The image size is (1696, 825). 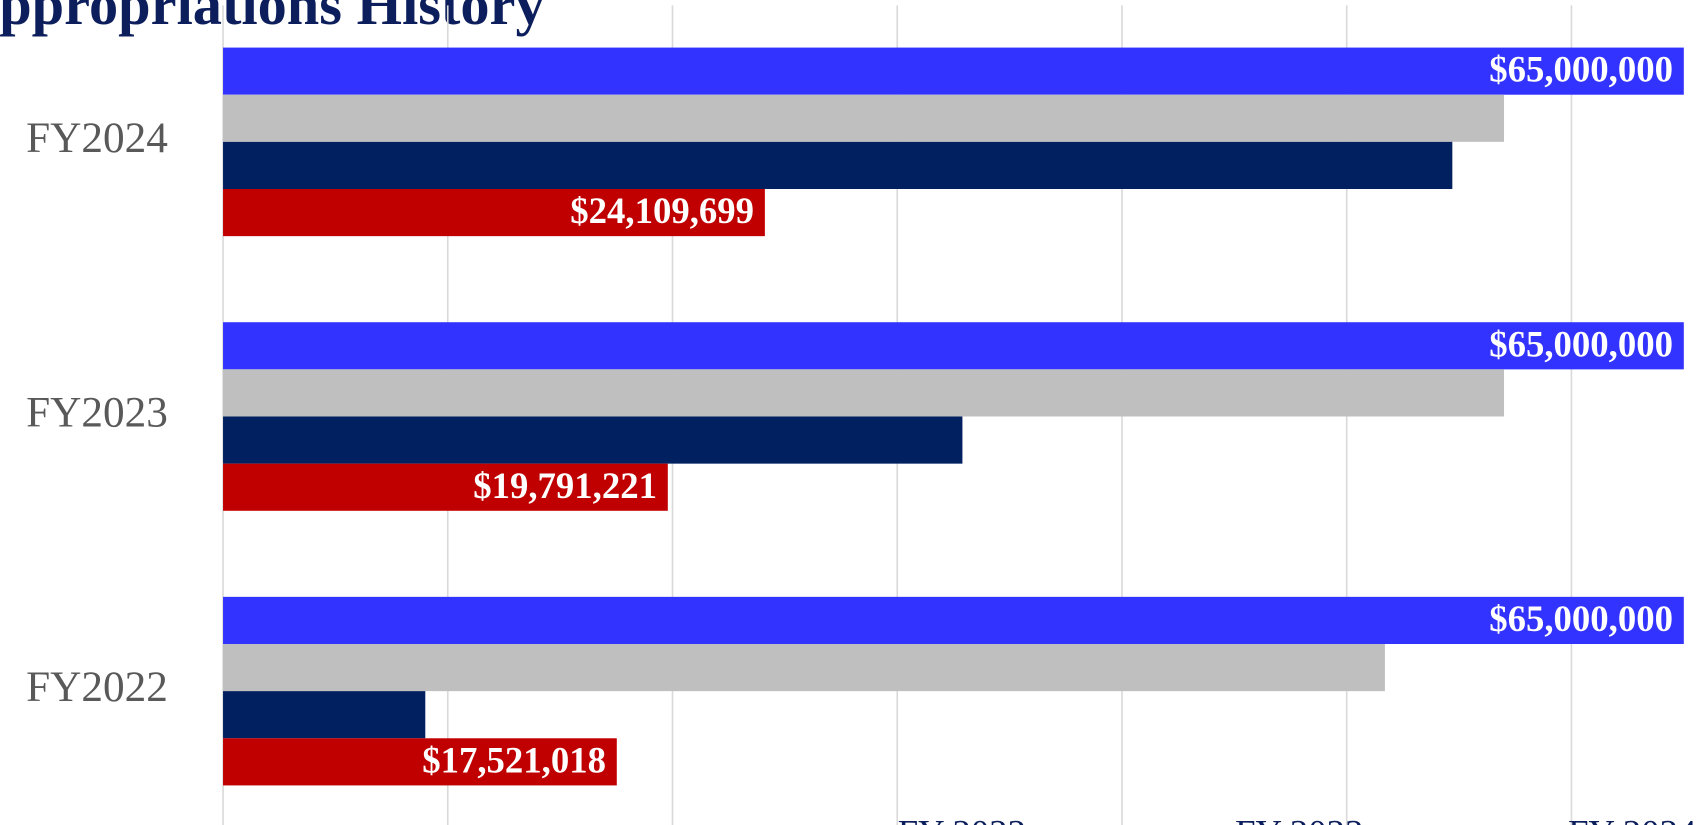 What do you see at coordinates (662, 210) in the screenshot?
I see `value-label: $24,109,699` at bounding box center [662, 210].